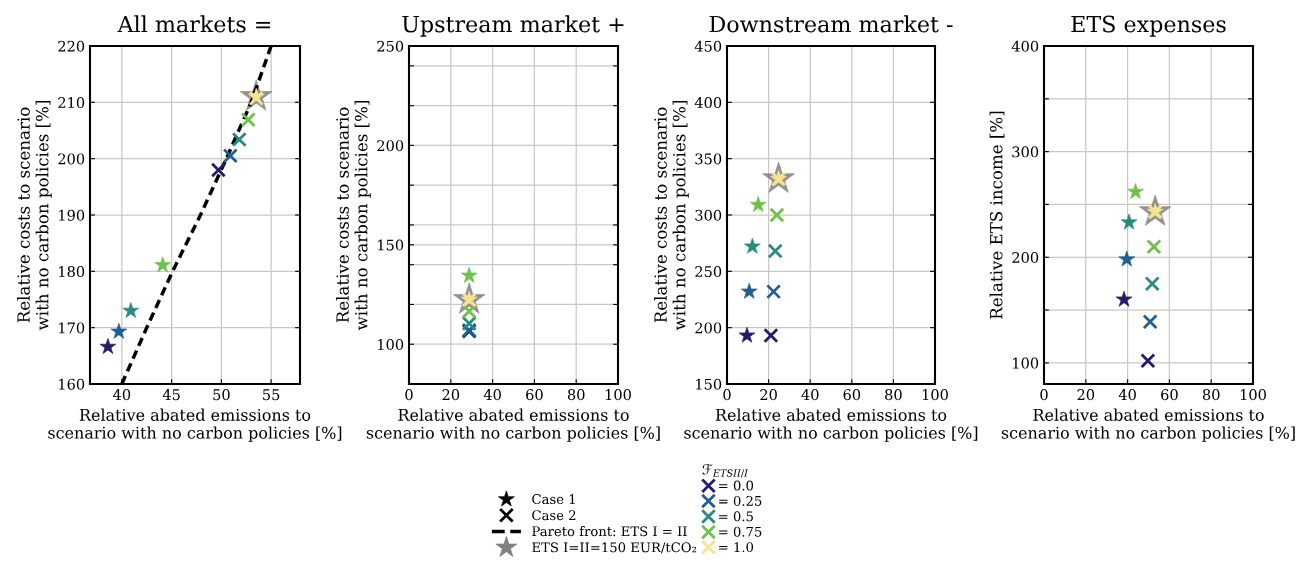 The image size is (1297, 568). Describe the element at coordinates (614, 548) in the screenshot. I see `legend-label: ETS I=II=150 EUR/tCO₂` at that location.